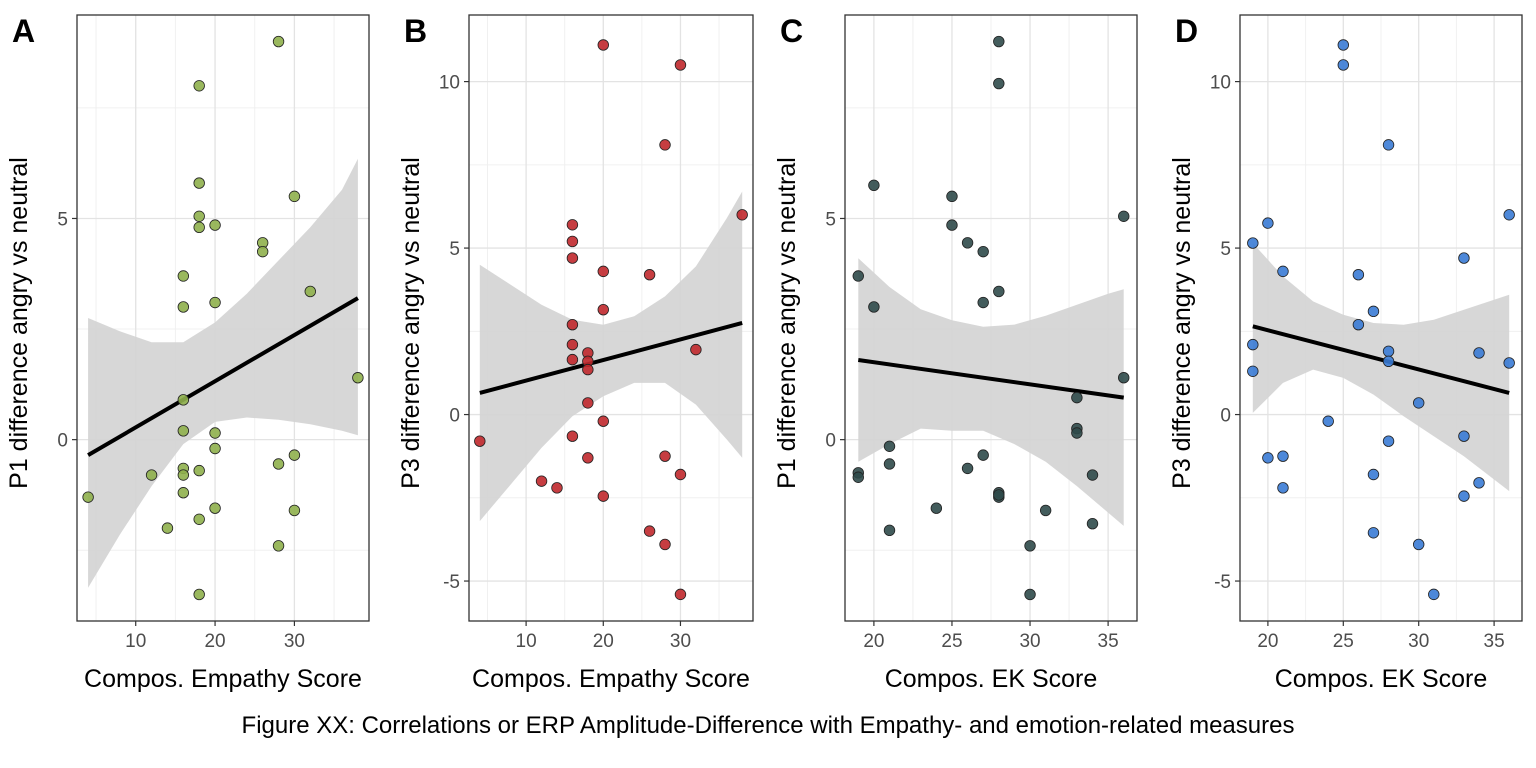 Image resolution: width=1536 pixels, height=768 pixels. I want to click on panel-d-border, so click(1381, 318).